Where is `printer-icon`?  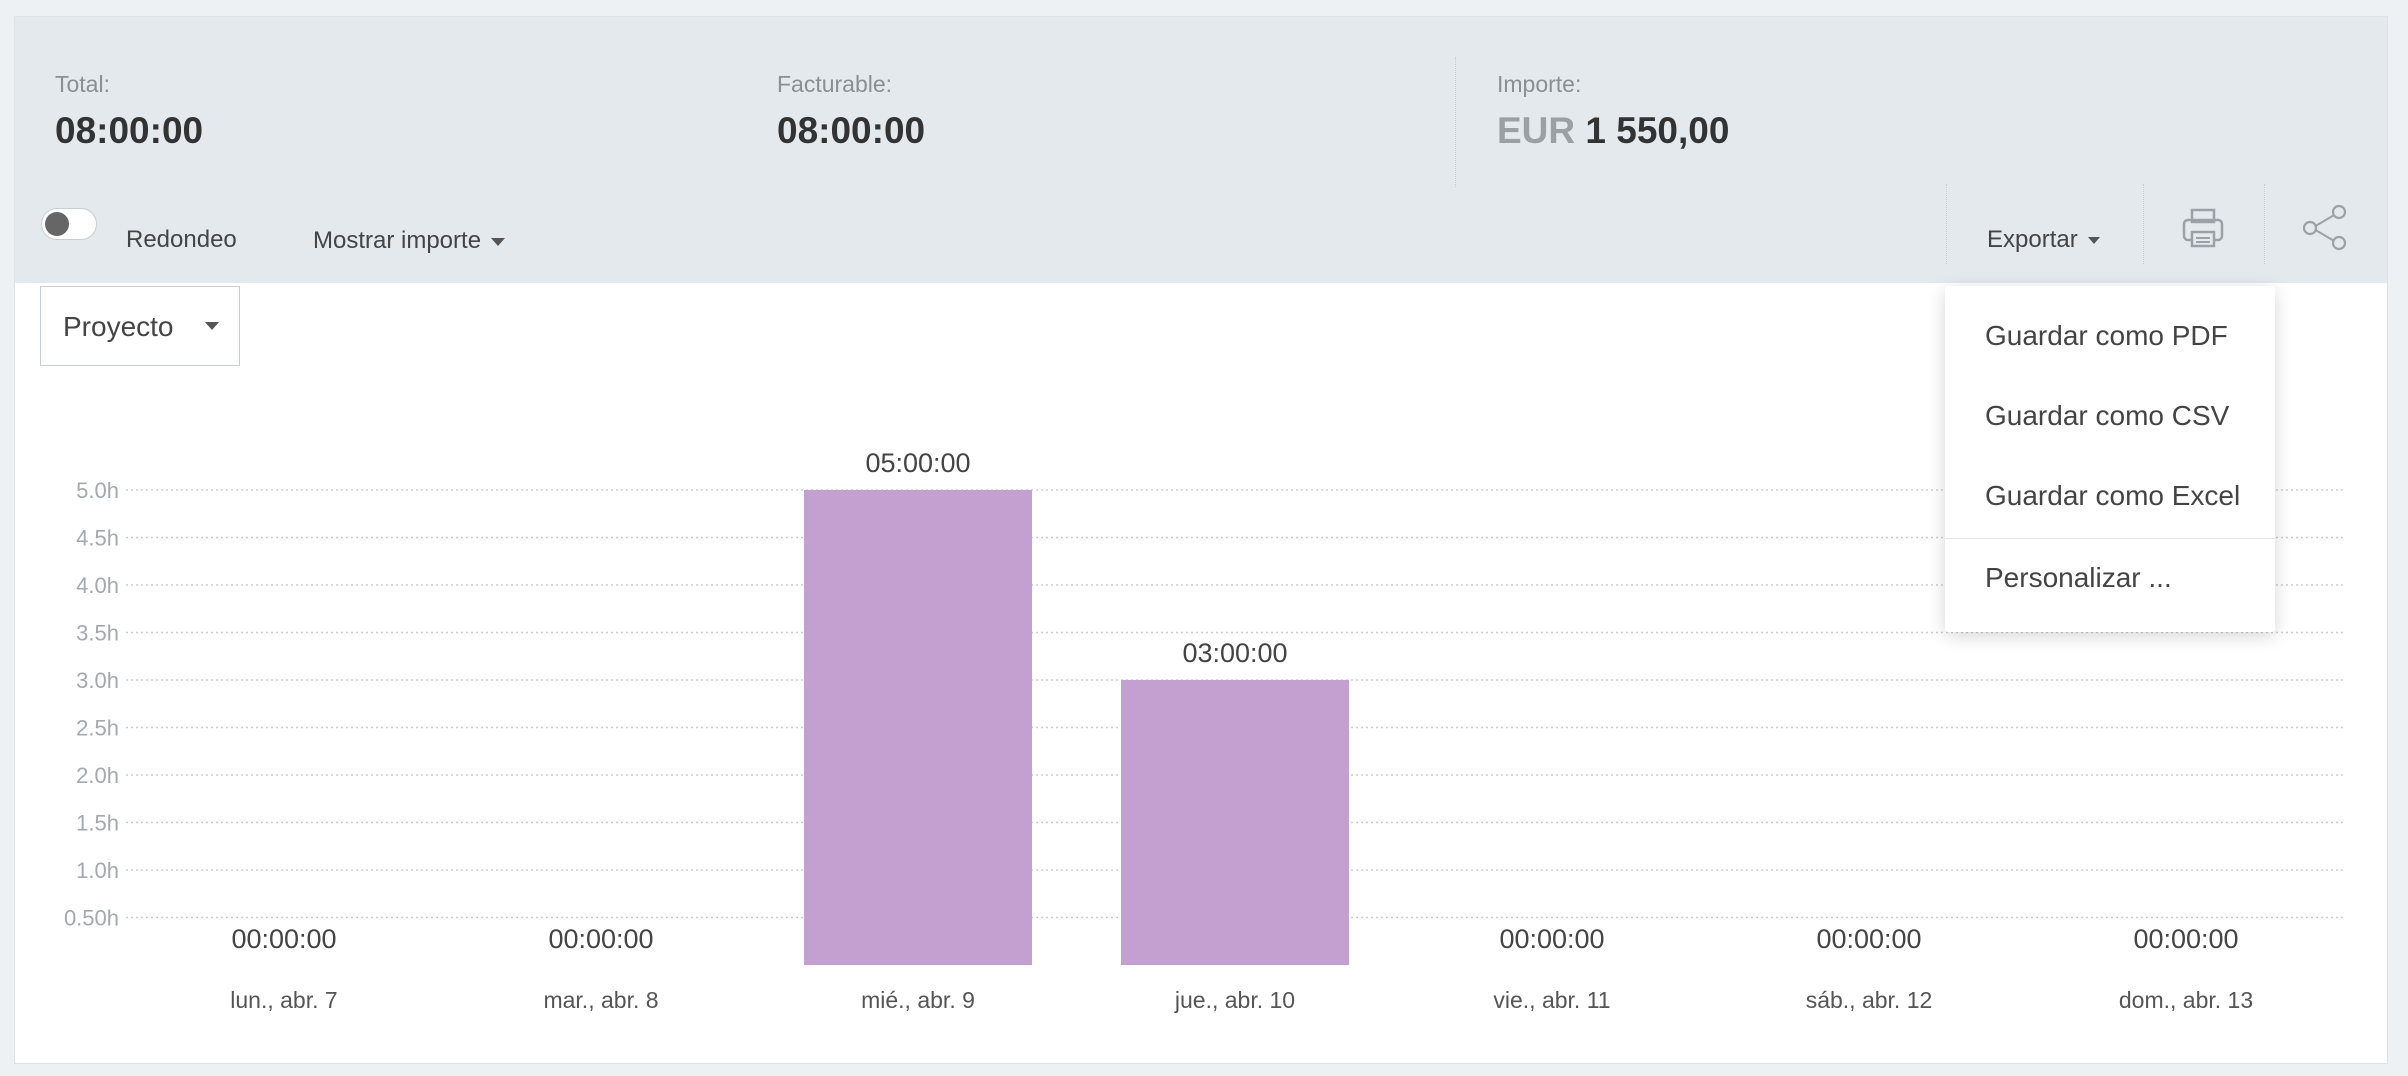 printer-icon is located at coordinates (2203, 228).